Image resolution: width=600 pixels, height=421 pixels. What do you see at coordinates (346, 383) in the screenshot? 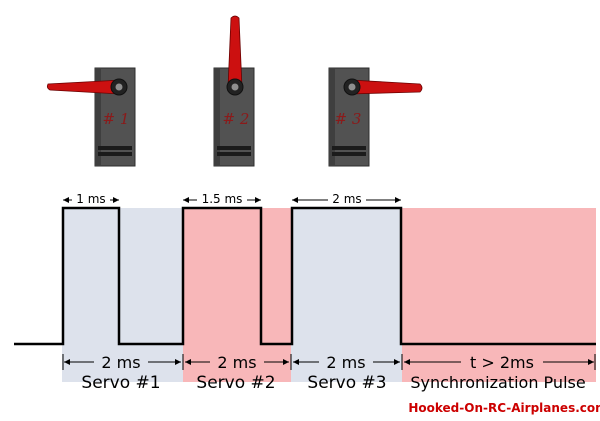
I see `section-label-servo-3: Servo #3` at bounding box center [346, 383].